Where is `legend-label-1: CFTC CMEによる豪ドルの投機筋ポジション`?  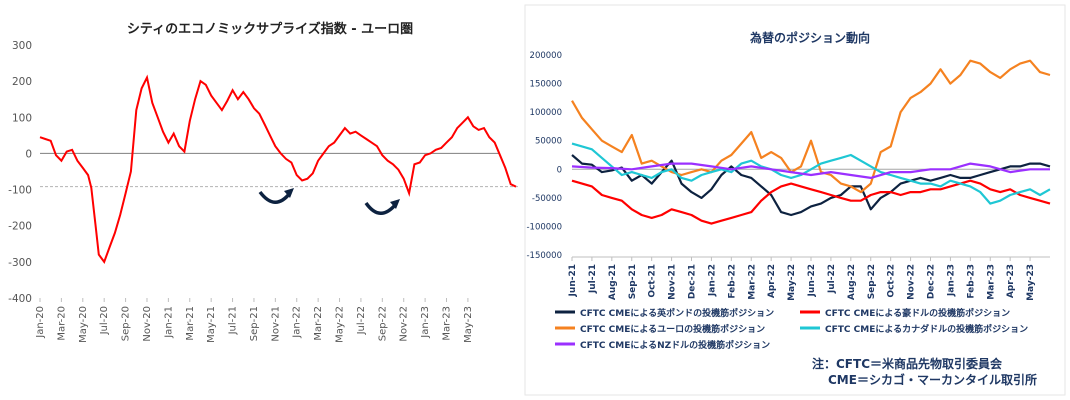
legend-label-1: CFTC CMEによる豪ドルの投機筋ポジション is located at coordinates (917, 313).